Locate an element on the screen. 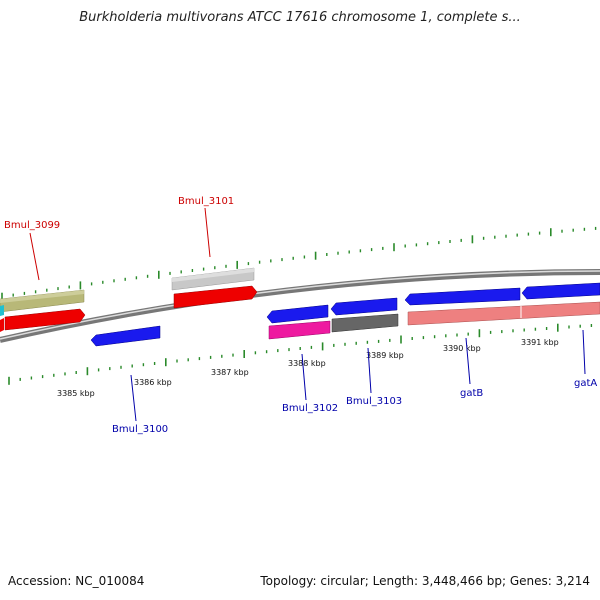  tick-label-3390: 3390 kbp is located at coordinates (462, 348).